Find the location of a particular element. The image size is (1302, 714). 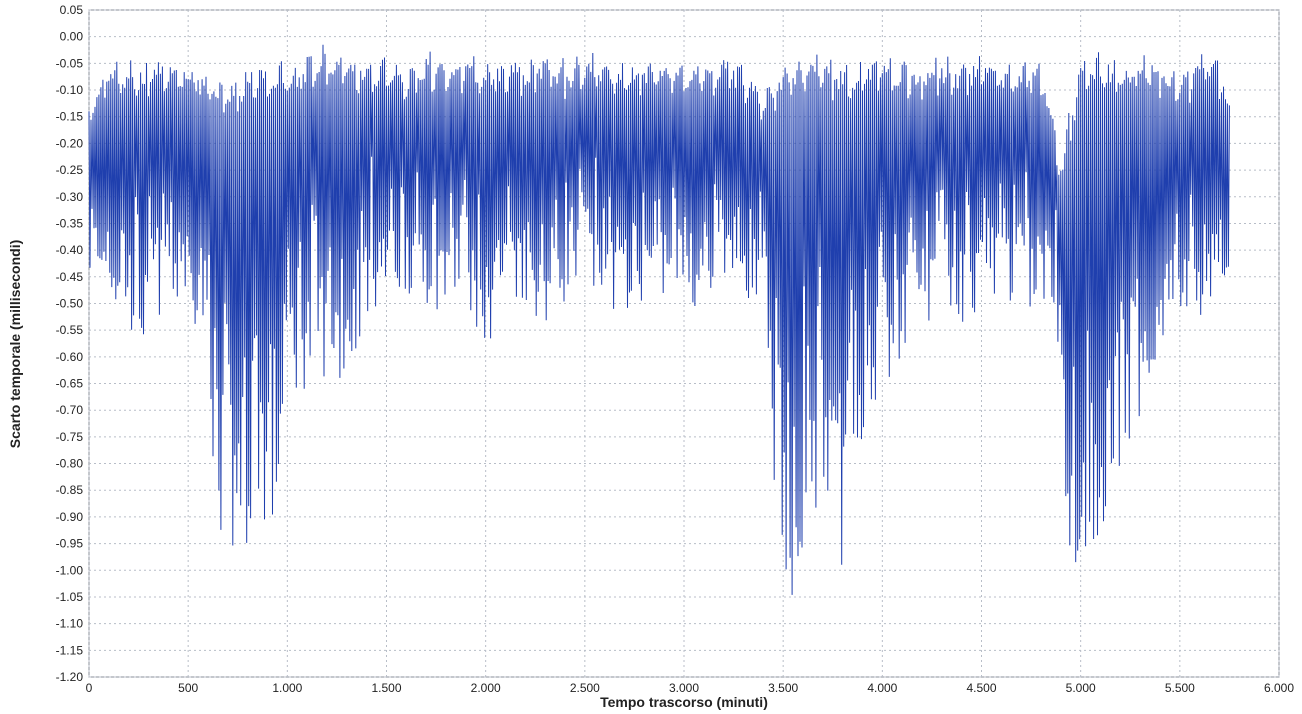

x-tick-label: 1.000 is located at coordinates (287, 688).